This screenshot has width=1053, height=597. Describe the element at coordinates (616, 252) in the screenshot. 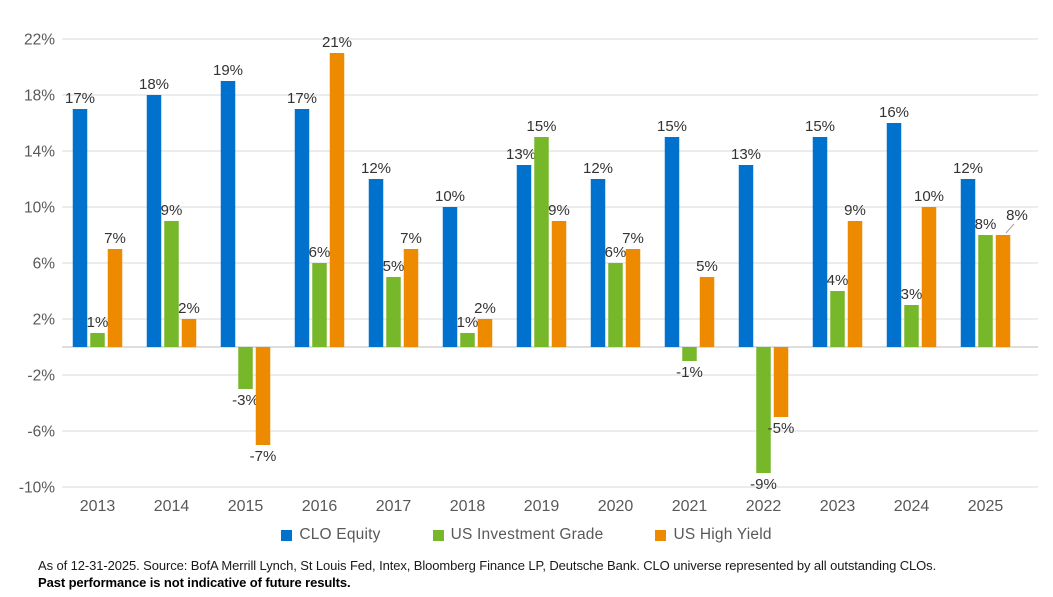

I see `data-label-2020-us-investment-grade: 6%` at that location.